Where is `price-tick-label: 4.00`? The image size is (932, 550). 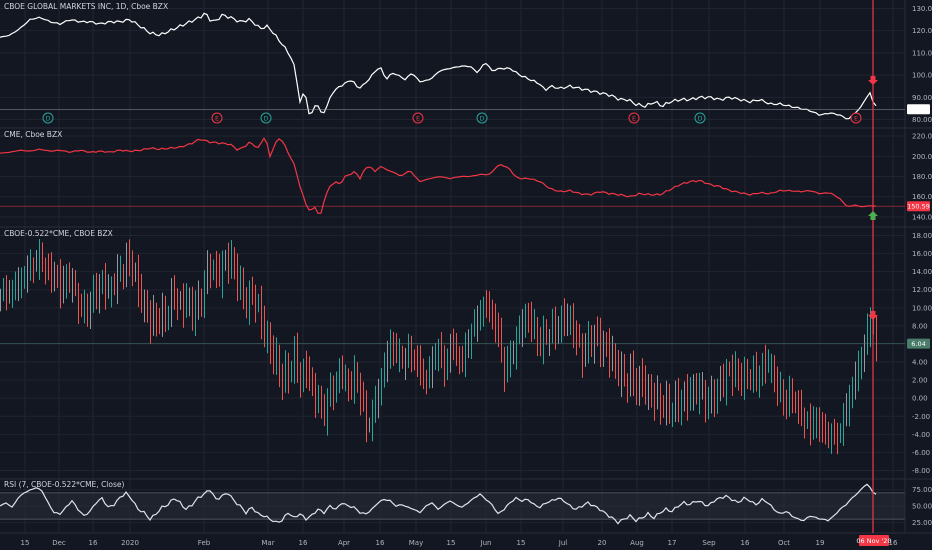
price-tick-label: 4.00 is located at coordinates (920, 363).